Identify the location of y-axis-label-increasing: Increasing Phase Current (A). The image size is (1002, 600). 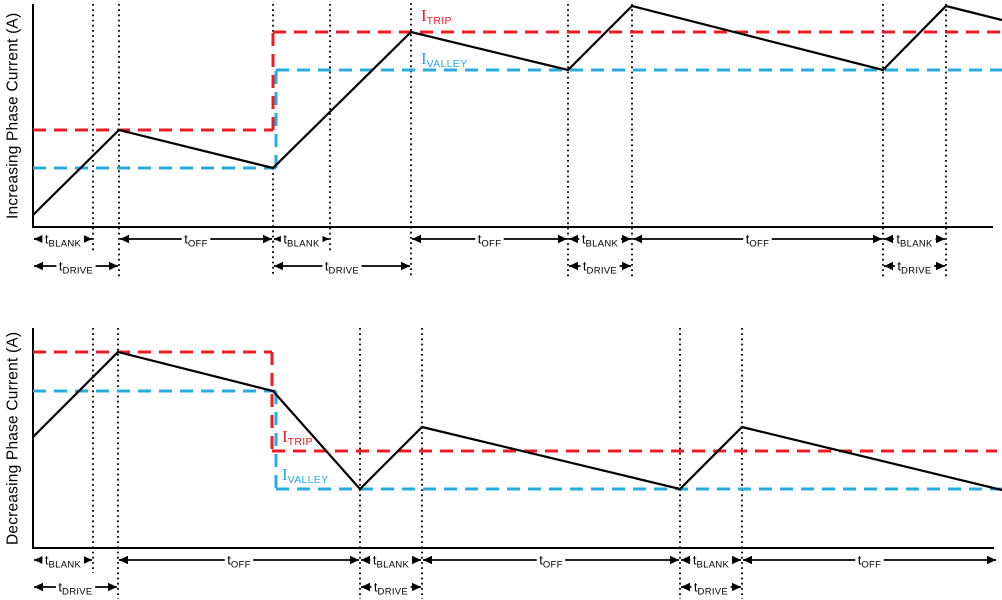
(13, 116).